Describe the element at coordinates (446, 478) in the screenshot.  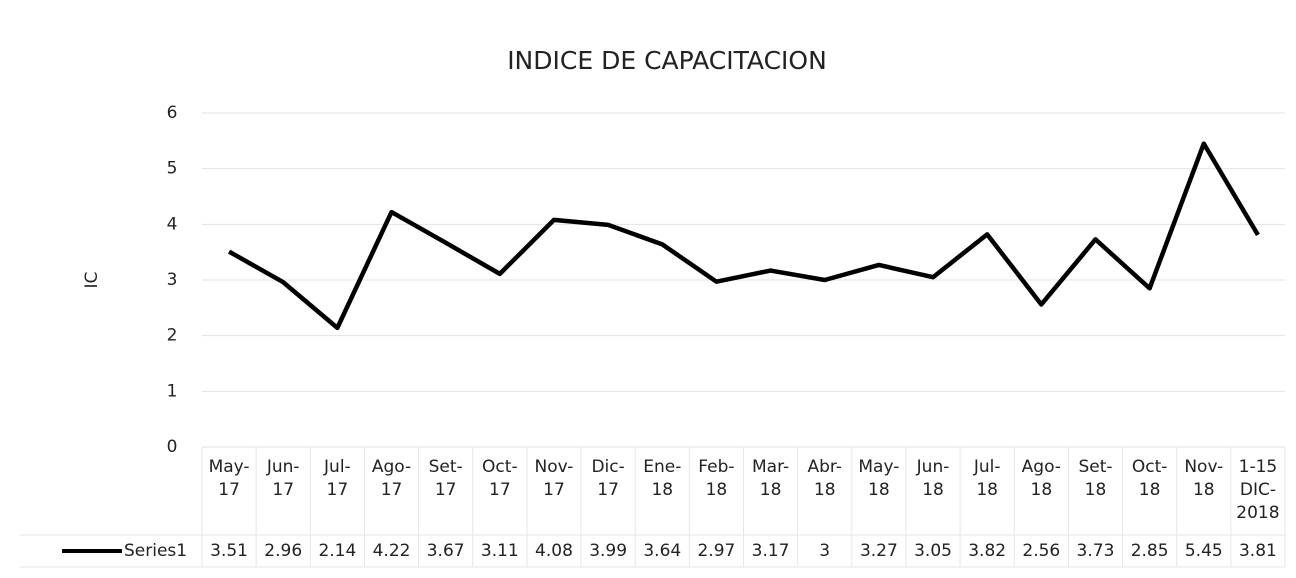
I see `x-tick-label: Set-17` at that location.